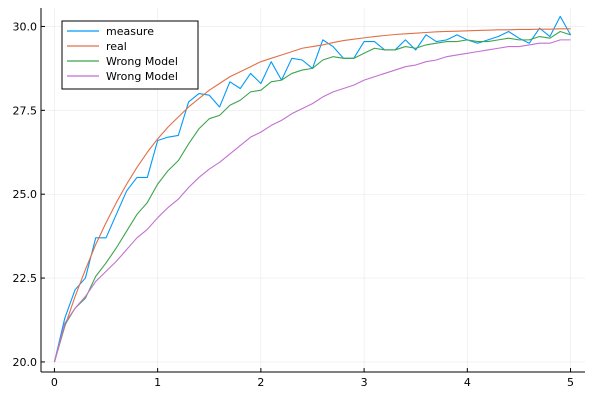  I want to click on x-tick-label: 0, so click(54, 382).